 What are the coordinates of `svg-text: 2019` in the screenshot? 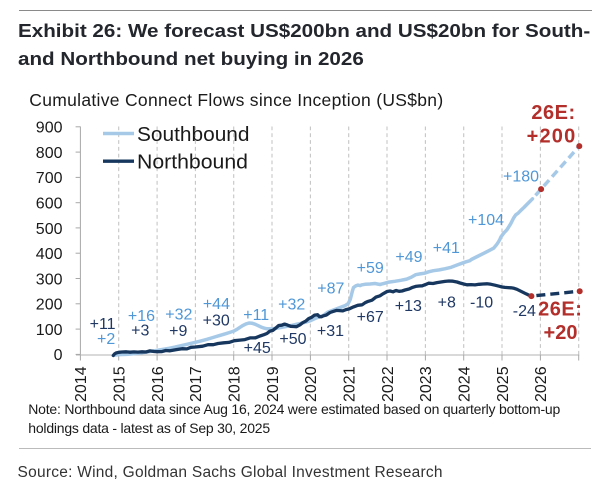 It's located at (273, 384).